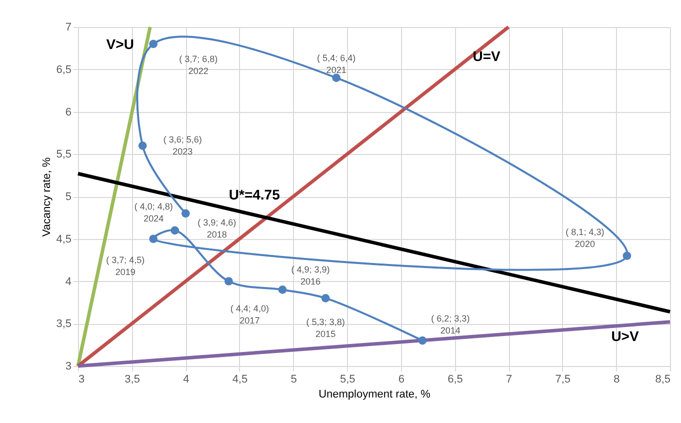 The height and width of the screenshot is (423, 681). I want to click on y-tick-label: 5,5, so click(64, 154).